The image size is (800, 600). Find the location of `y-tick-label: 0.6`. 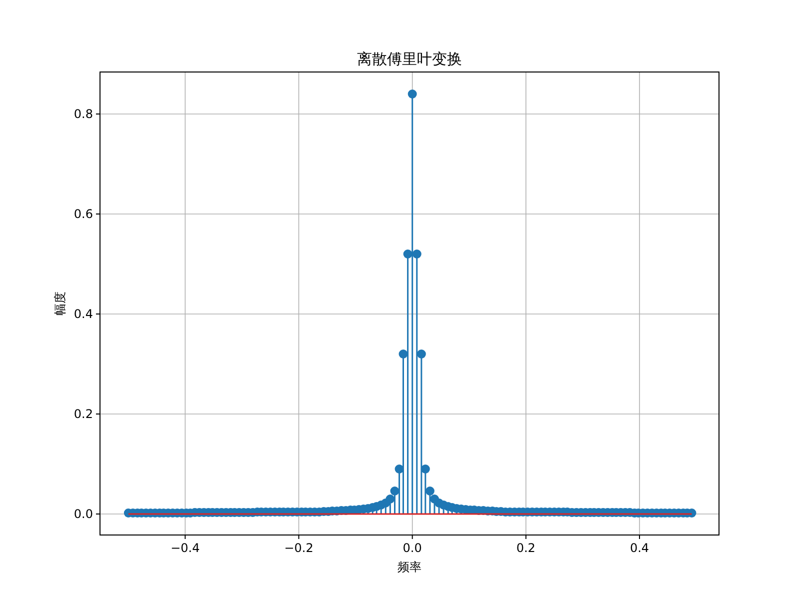

y-tick-label: 0.6 is located at coordinates (83, 214).